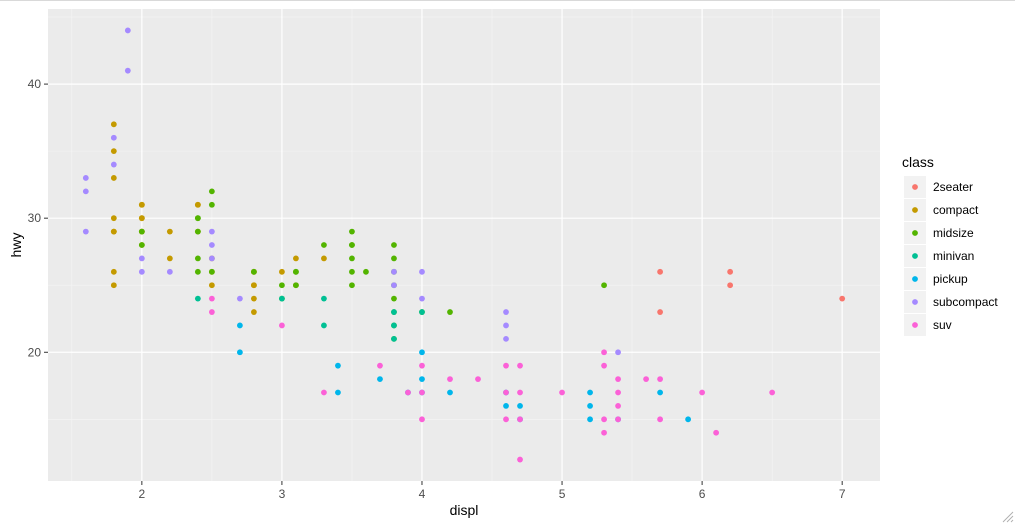 The image size is (1015, 524). I want to click on x-tick-label: 6, so click(702, 494).